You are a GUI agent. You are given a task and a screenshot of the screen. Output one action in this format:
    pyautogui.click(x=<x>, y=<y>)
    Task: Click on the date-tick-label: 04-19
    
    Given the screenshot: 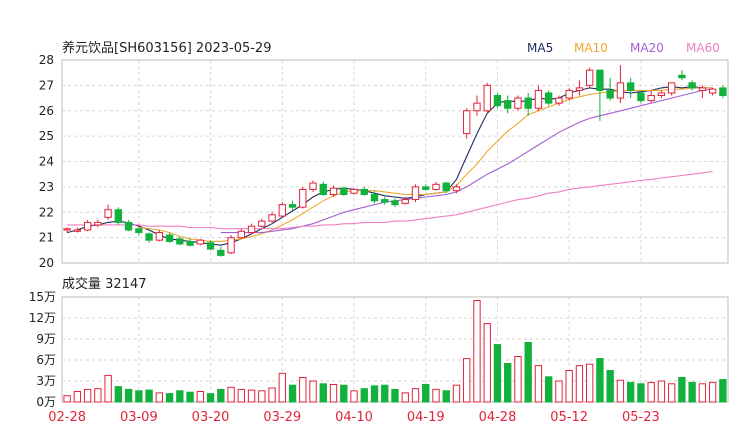 What is the action you would take?
    pyautogui.click(x=426, y=417)
    